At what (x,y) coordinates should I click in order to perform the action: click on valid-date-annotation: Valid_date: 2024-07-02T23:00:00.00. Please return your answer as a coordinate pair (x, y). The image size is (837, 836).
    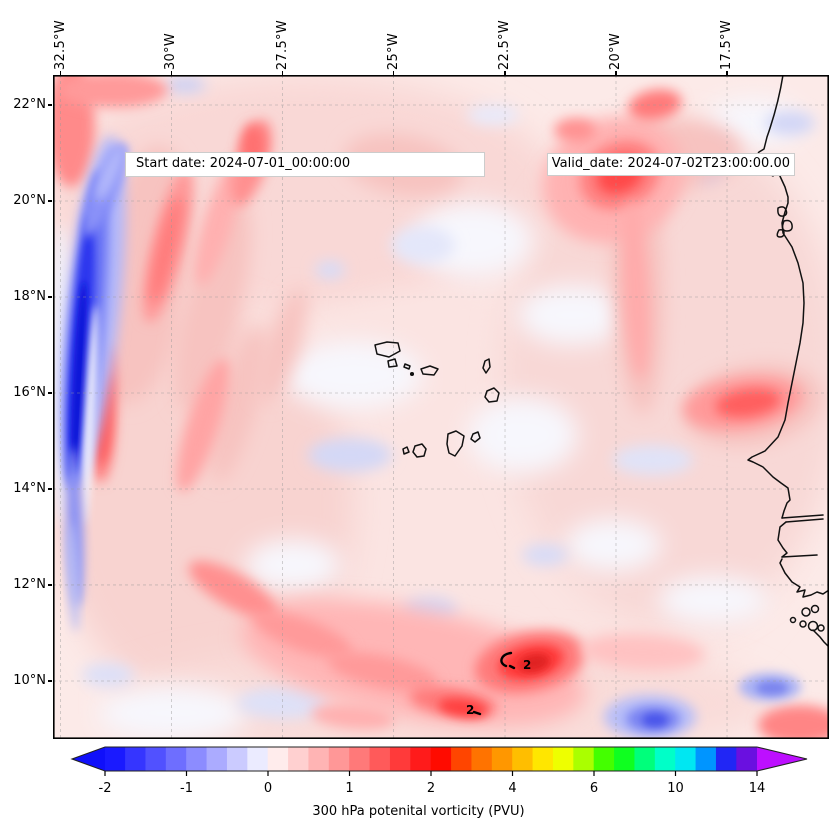
    Looking at the image, I should click on (670, 164).